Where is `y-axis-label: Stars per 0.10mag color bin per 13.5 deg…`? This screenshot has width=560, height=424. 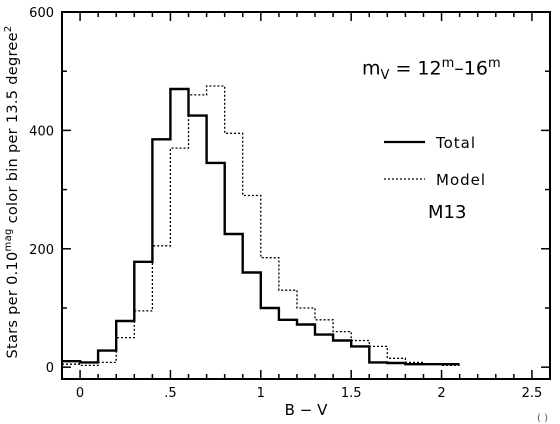
y-axis-label: Stars per 0.10mag color bin per 13.5 deg… is located at coordinates (12, 192).